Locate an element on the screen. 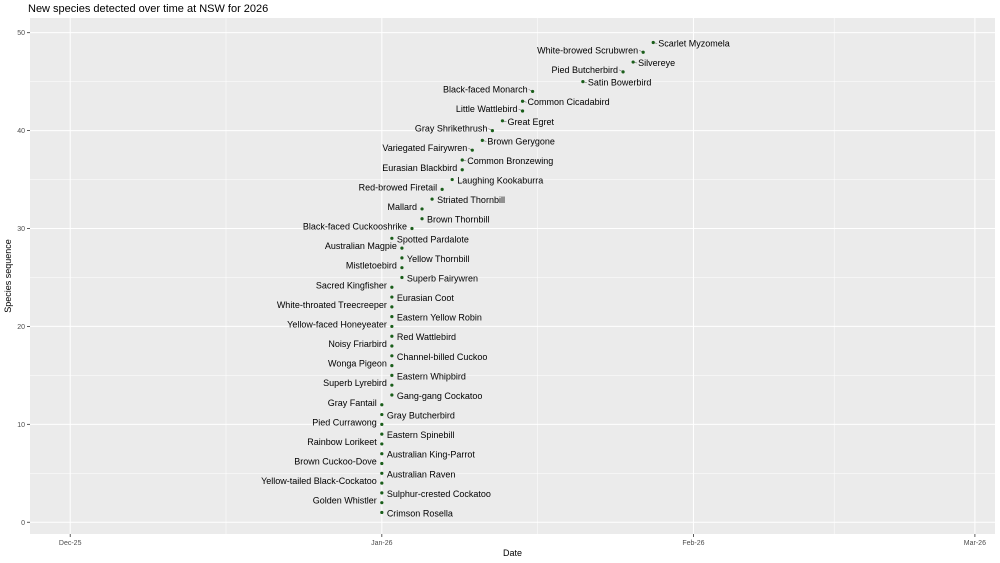 The height and width of the screenshot is (563, 1000). point-label: Brown Cuckoo-Dove is located at coordinates (335, 462).